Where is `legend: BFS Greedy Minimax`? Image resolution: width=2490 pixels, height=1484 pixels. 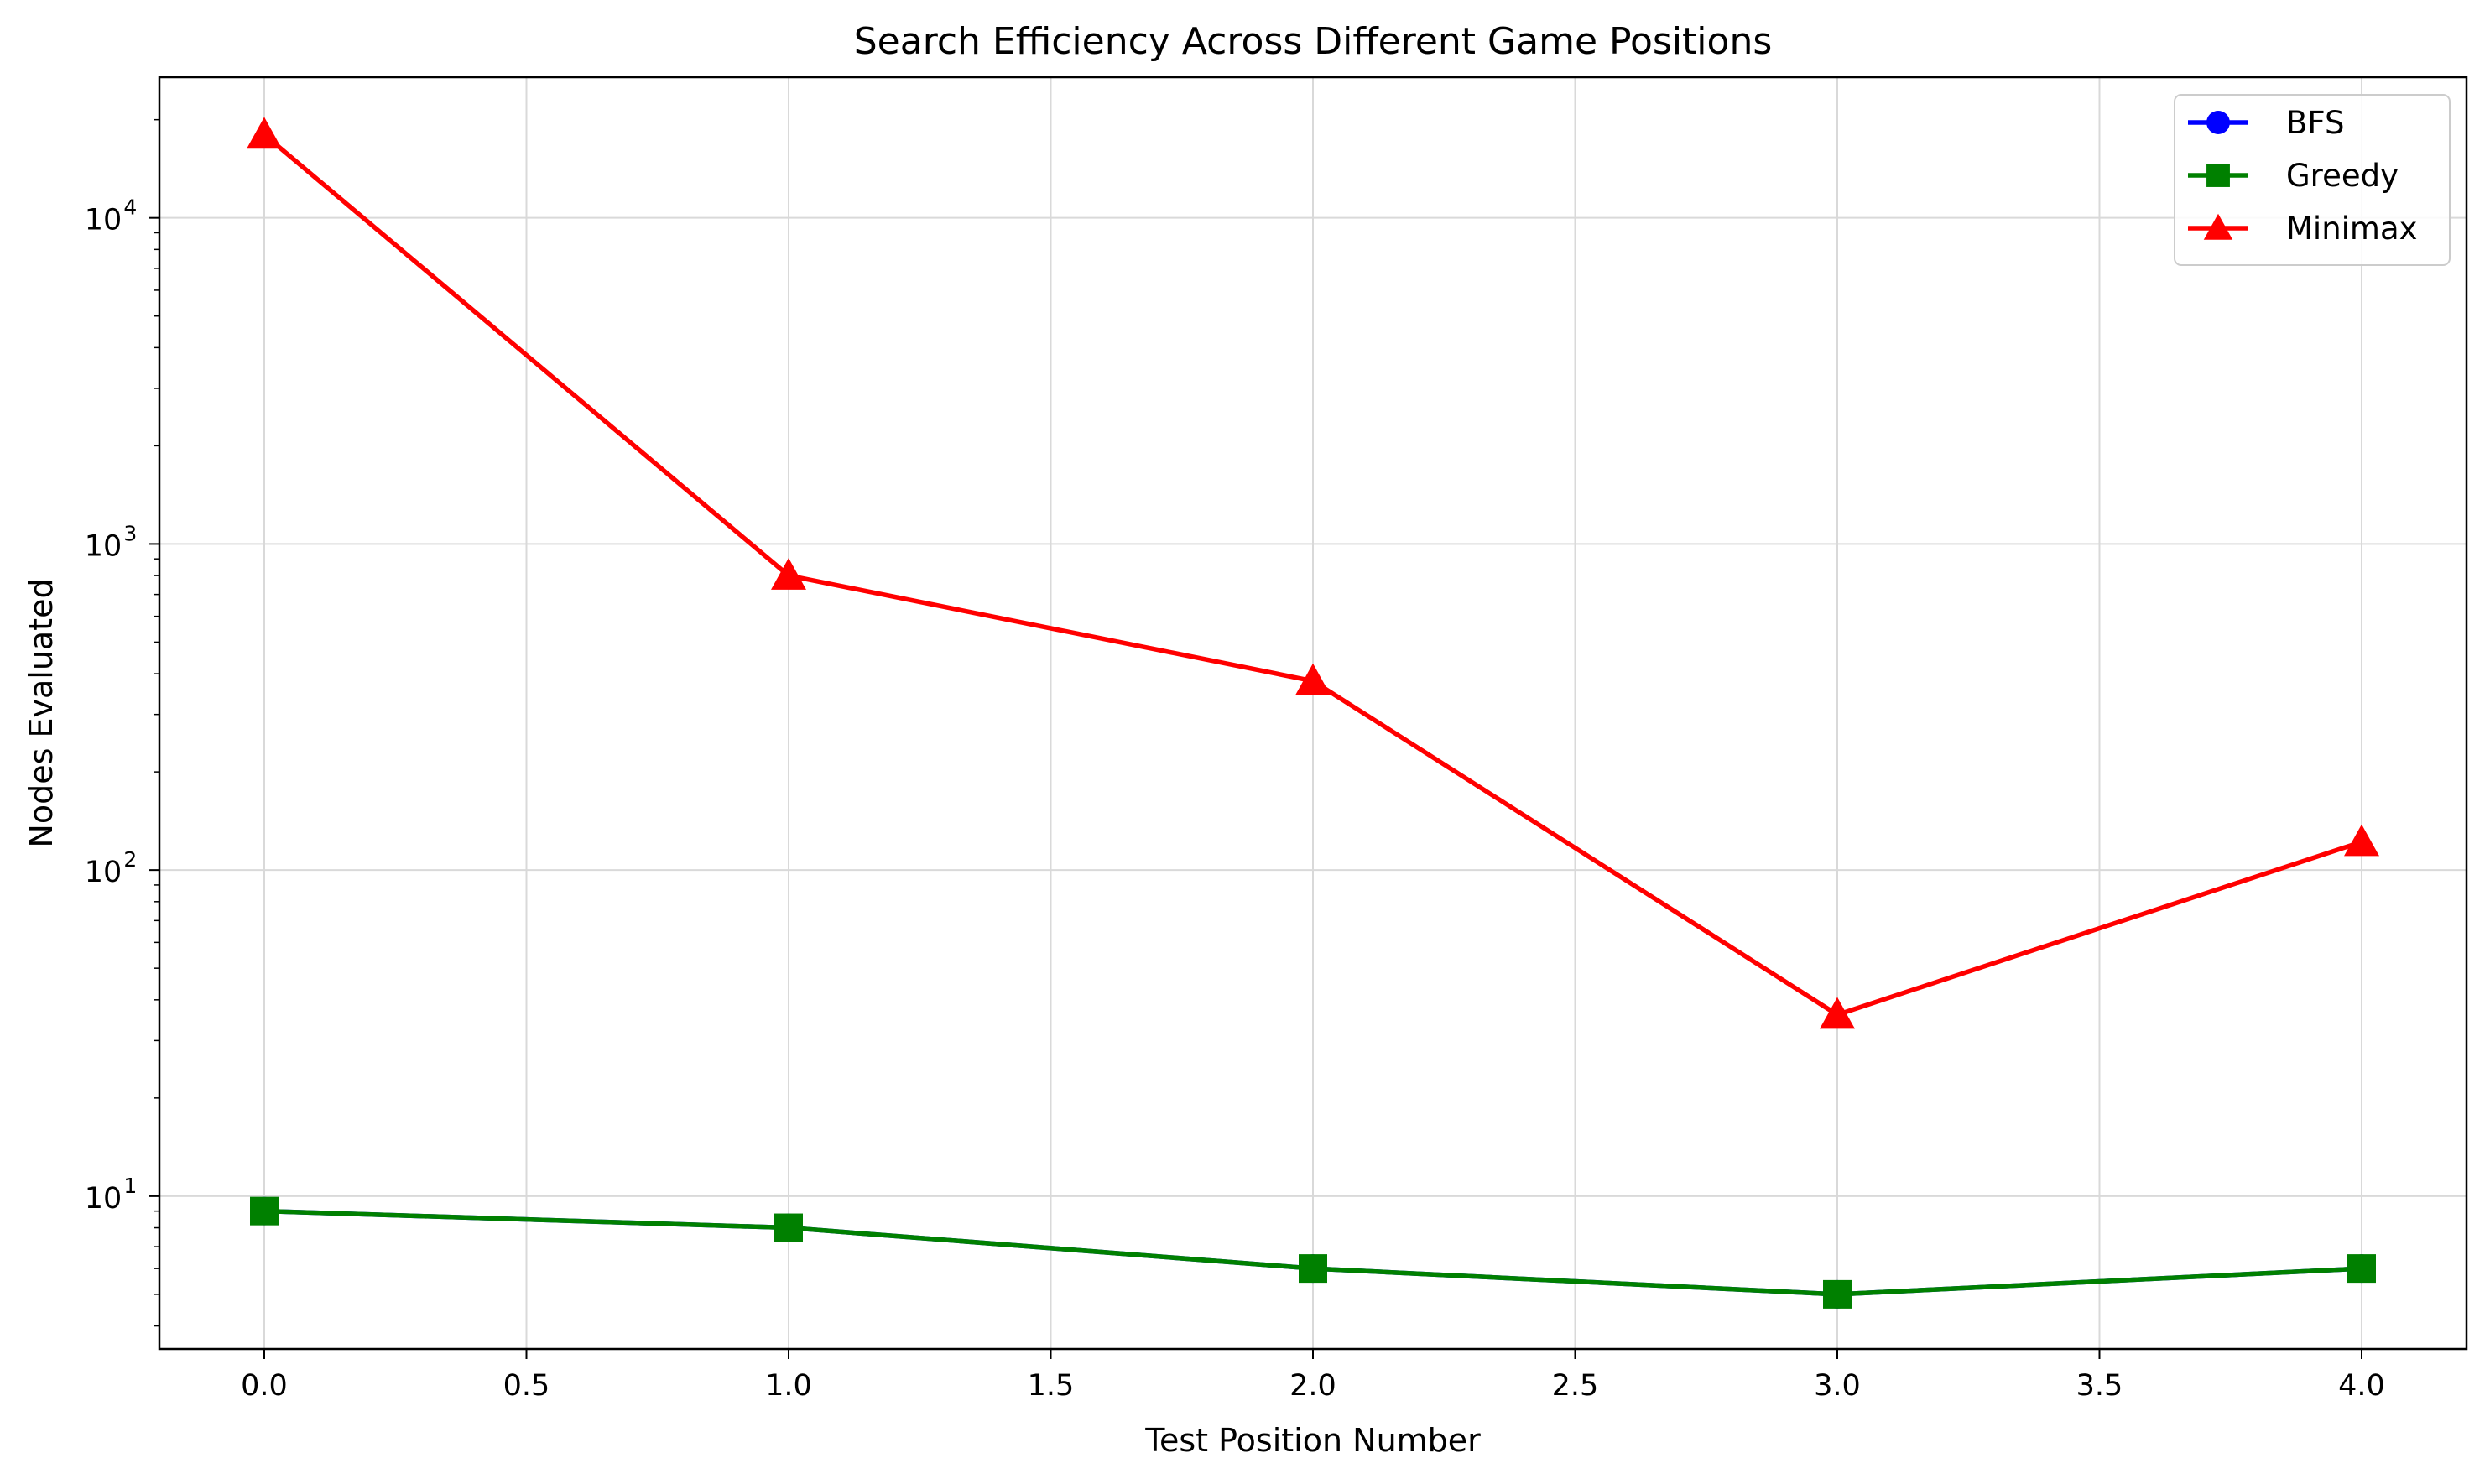
legend: BFS Greedy Minimax is located at coordinates (2312, 180).